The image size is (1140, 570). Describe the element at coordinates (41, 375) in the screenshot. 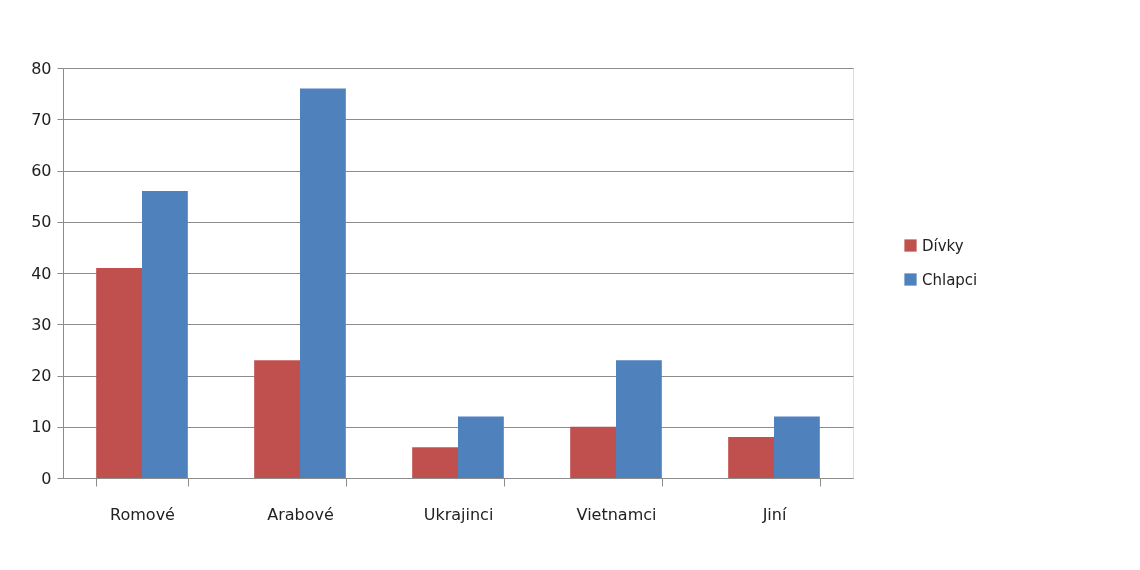

I see `y-tick-label: 20` at that location.